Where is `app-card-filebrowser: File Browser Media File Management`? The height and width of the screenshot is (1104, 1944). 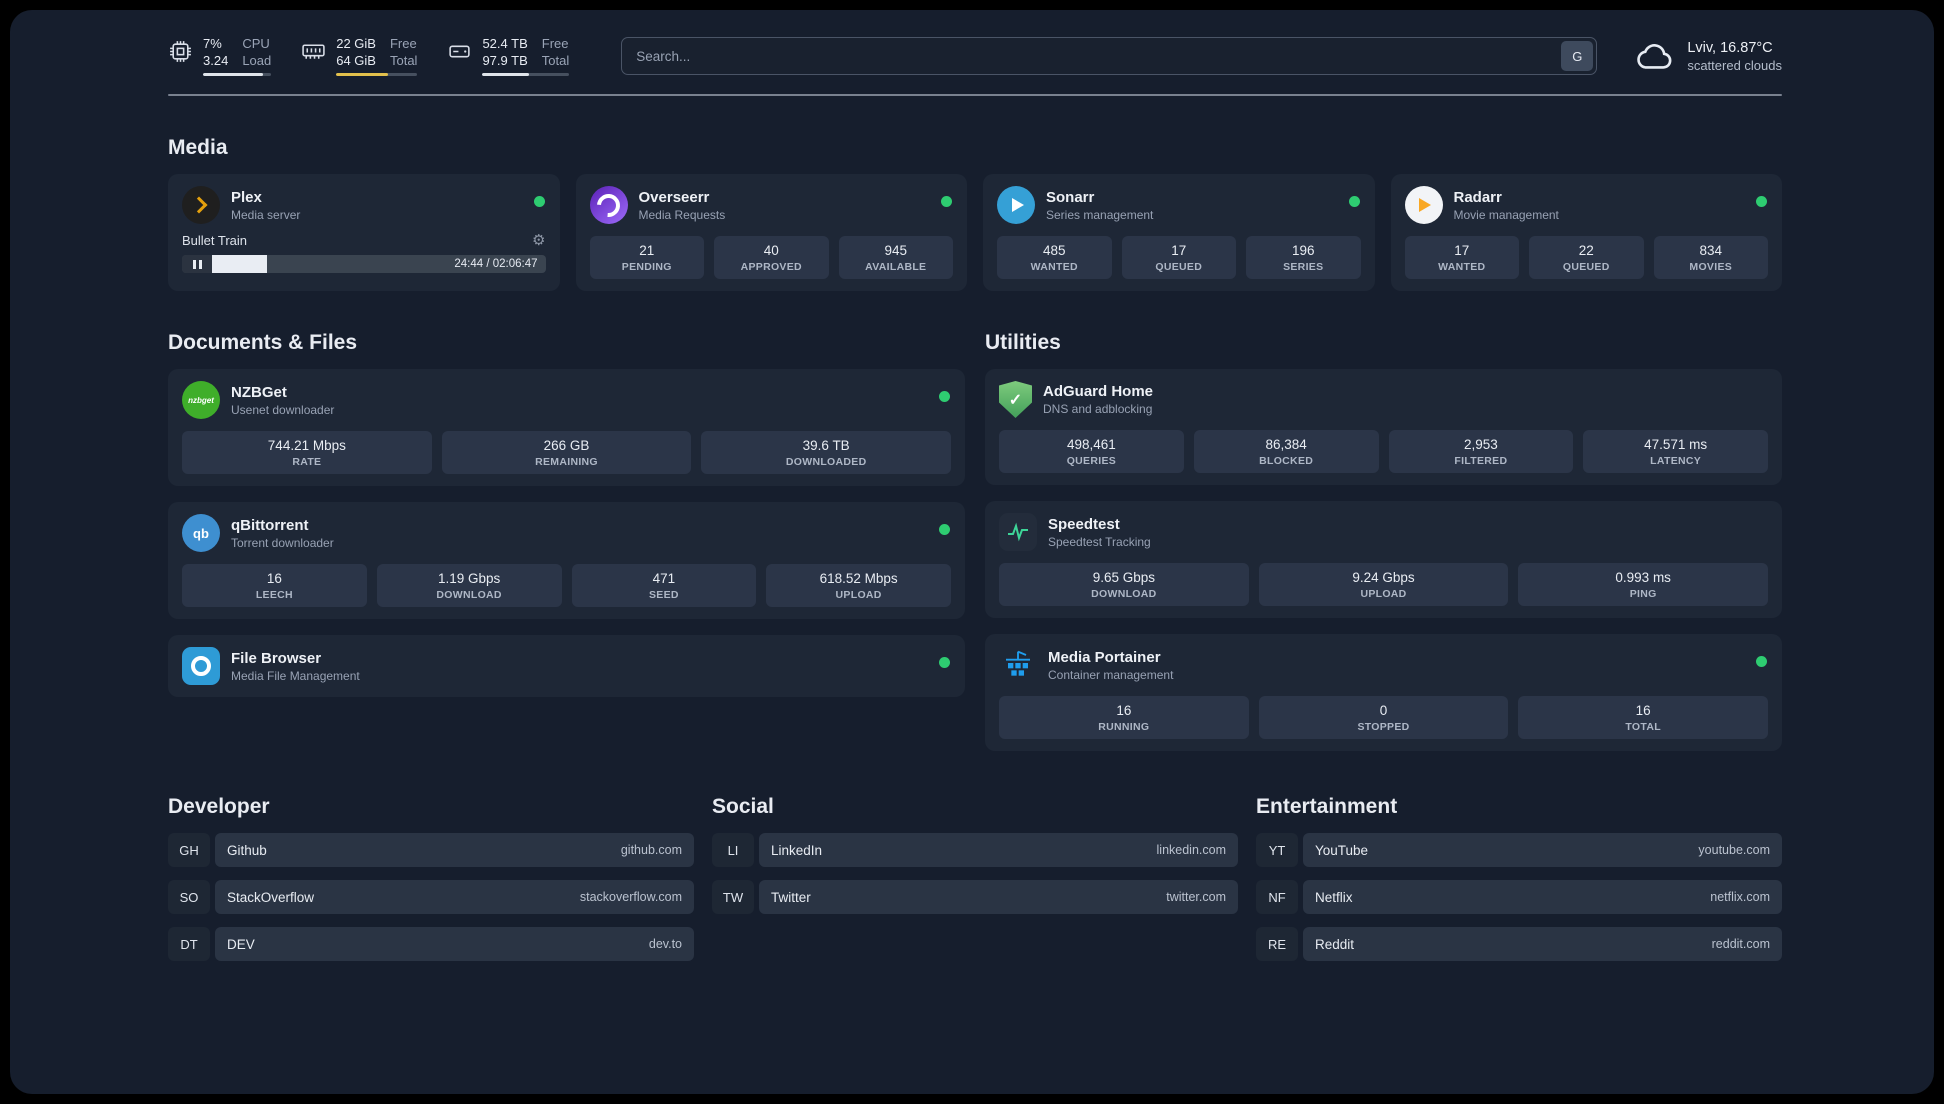
app-card-filebrowser: File Browser Media File Management is located at coordinates (566, 666).